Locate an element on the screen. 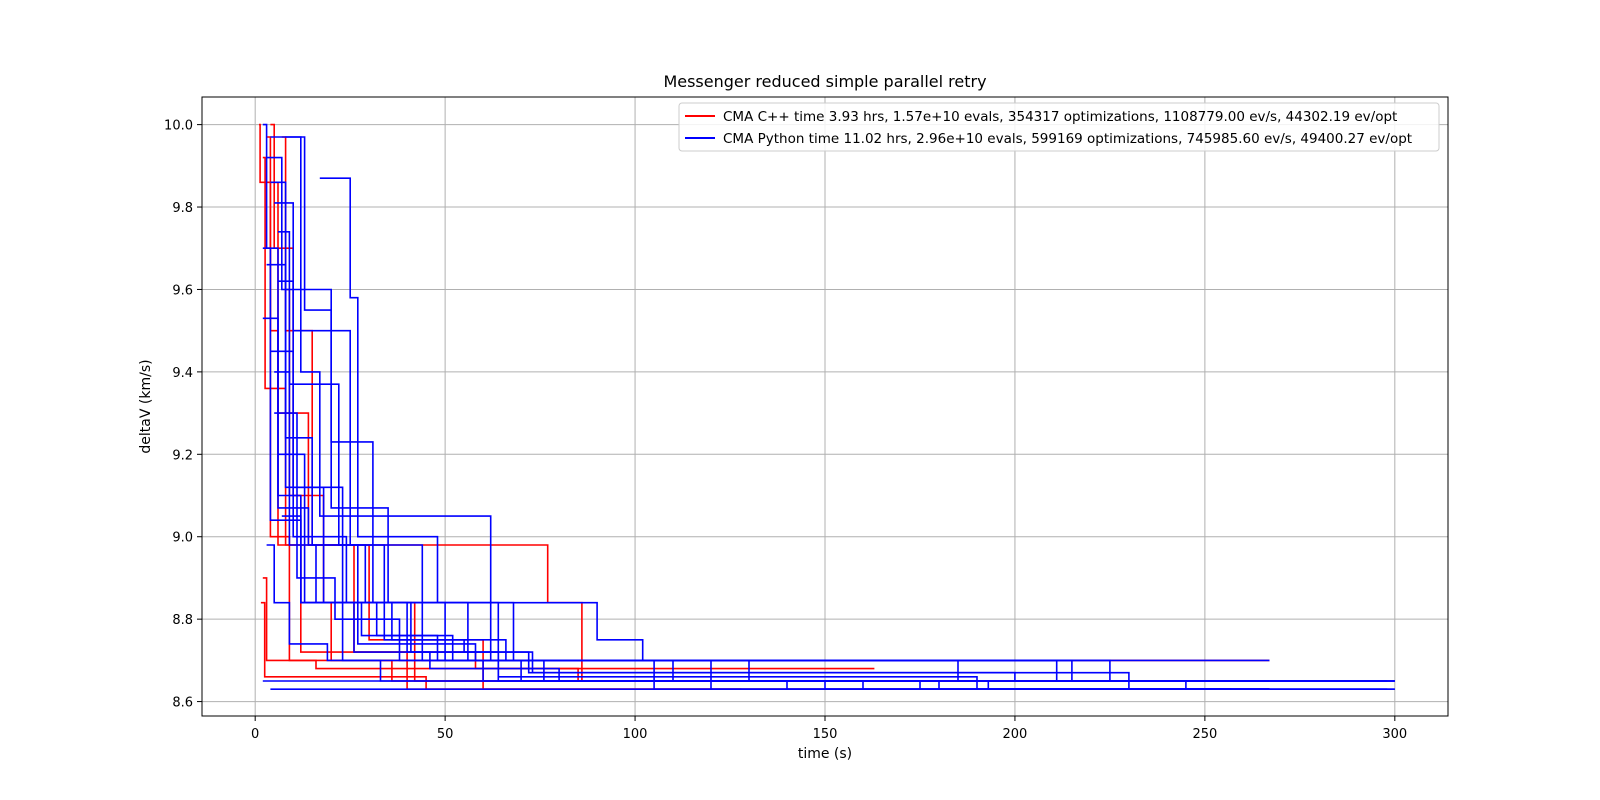  series-1-run-12-line is located at coordinates (749, 617).